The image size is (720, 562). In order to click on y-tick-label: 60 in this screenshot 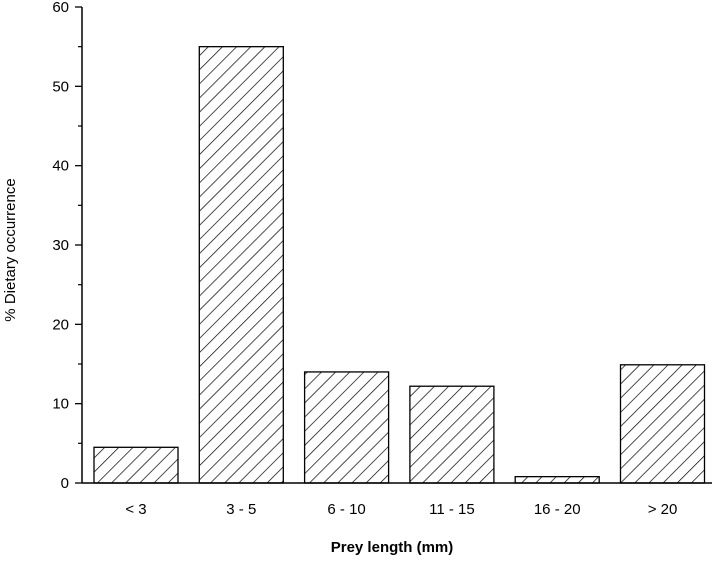, I will do `click(60, 8)`.